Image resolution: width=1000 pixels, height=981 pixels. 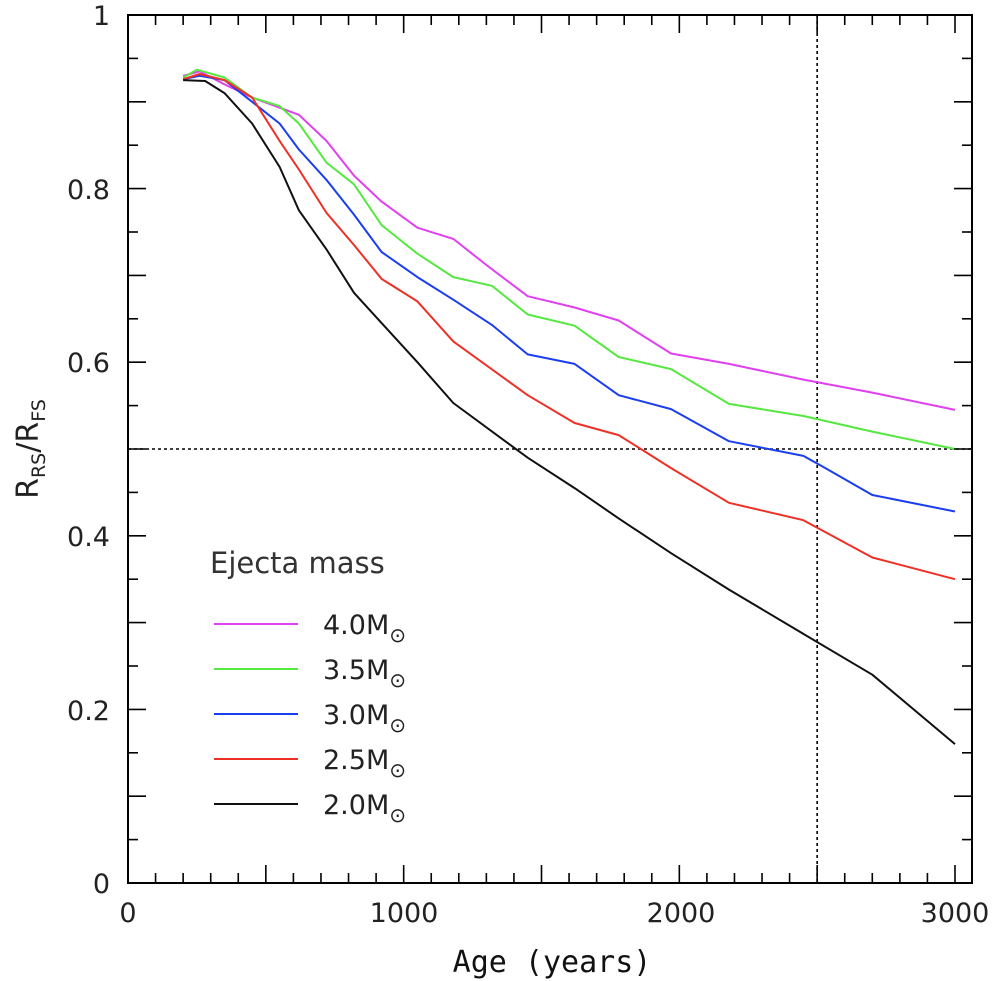 I want to click on x-tick-label: 2000, so click(x=681, y=913).